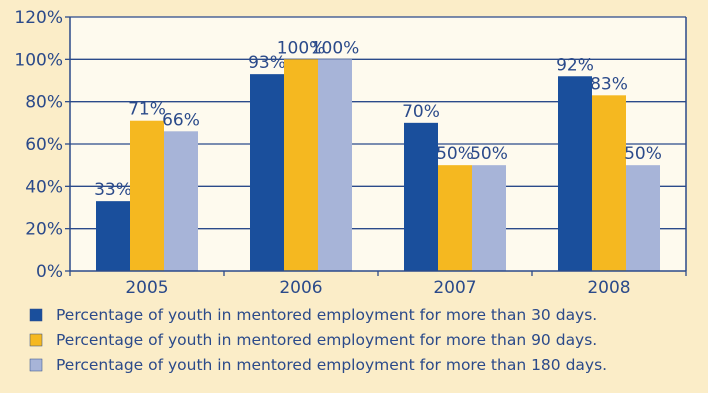 Image resolution: width=708 pixels, height=393 pixels. What do you see at coordinates (267, 63) in the screenshot?
I see `data-label: 93%` at bounding box center [267, 63].